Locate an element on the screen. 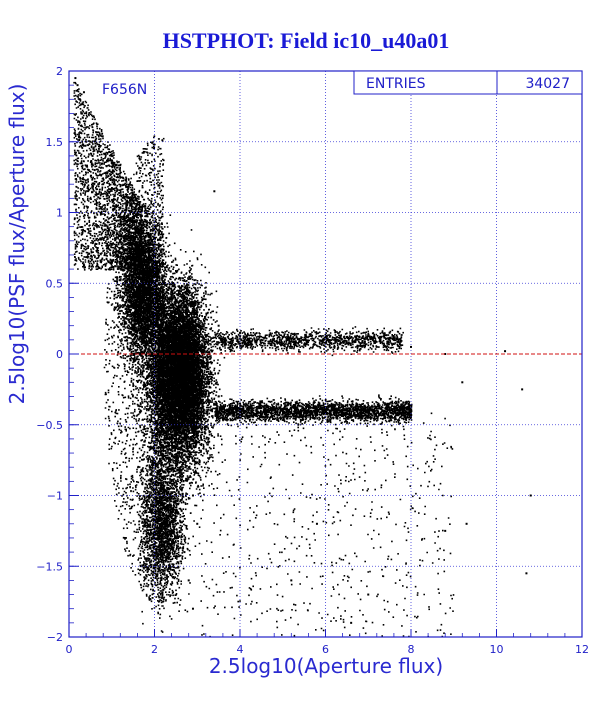 The width and height of the screenshot is (612, 709). y-tick-label: 1.5 is located at coordinates (55, 142).